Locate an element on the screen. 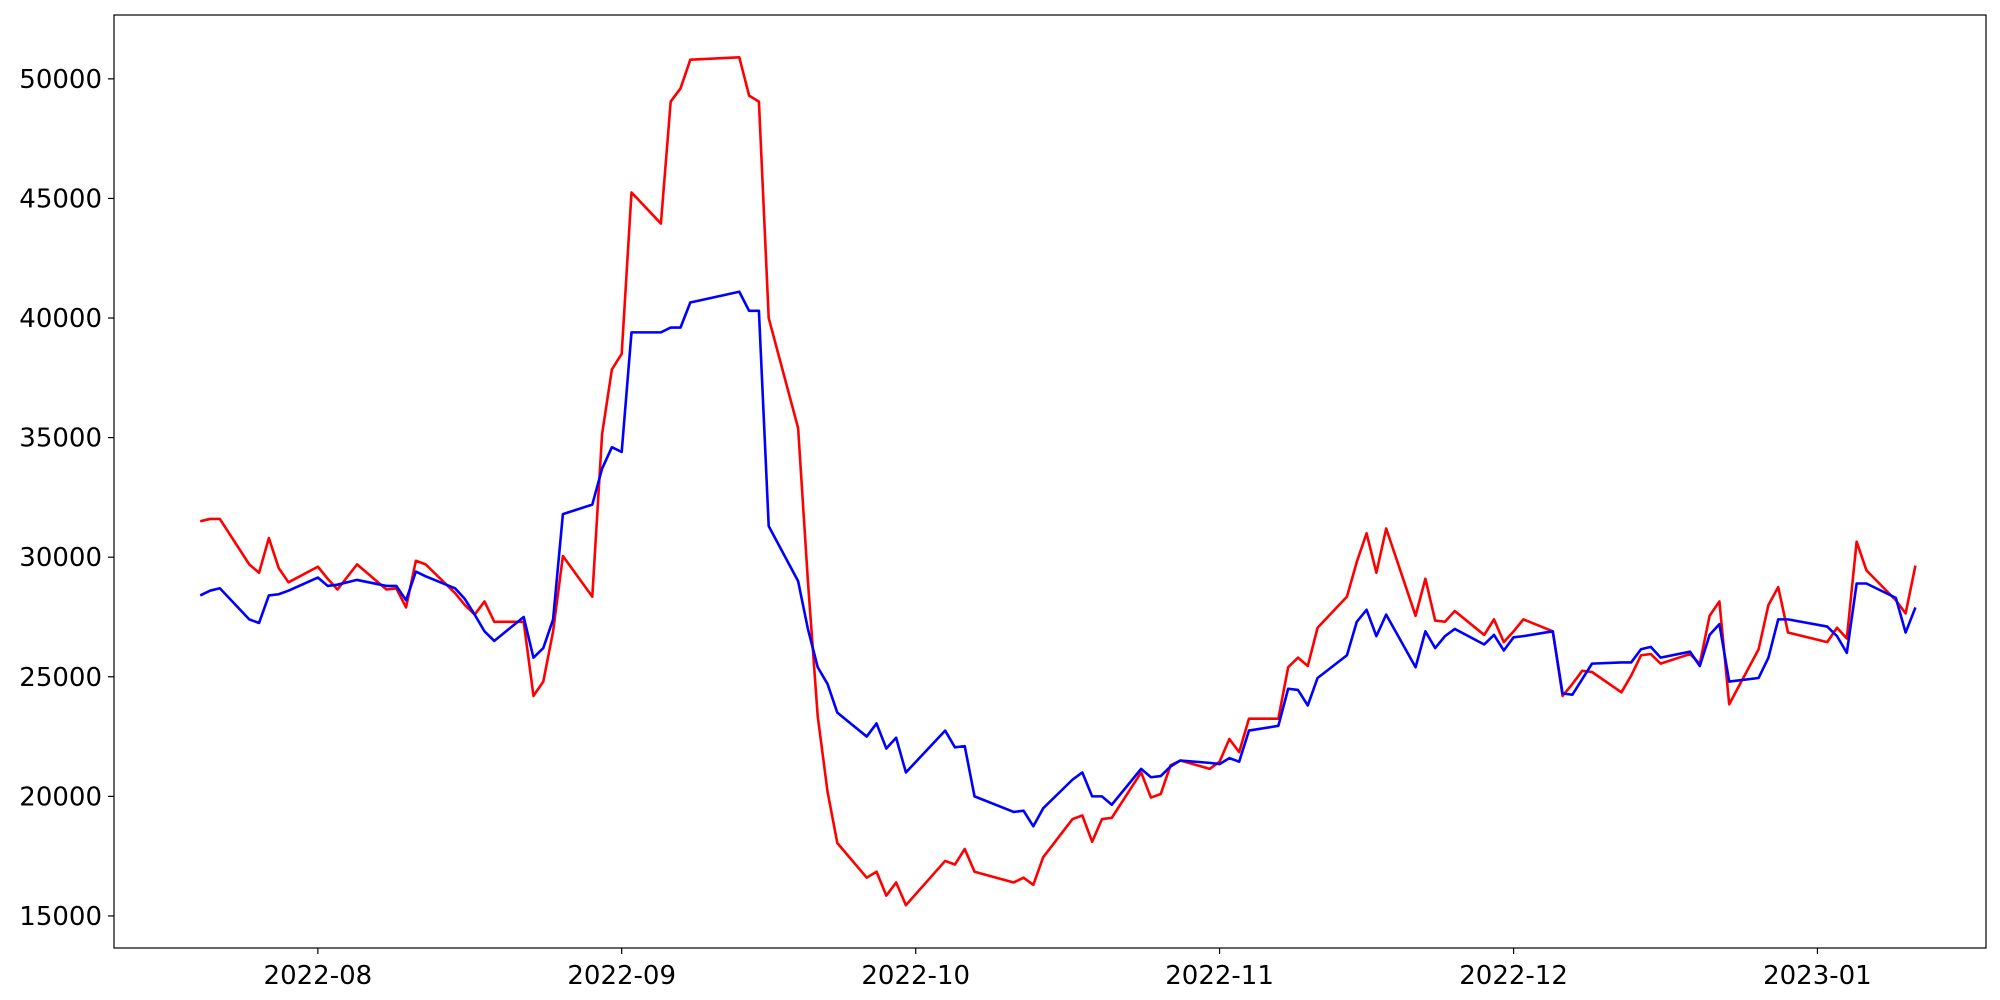 This screenshot has width=2000, height=1000. y-tick-label: 35000 is located at coordinates (60, 439).